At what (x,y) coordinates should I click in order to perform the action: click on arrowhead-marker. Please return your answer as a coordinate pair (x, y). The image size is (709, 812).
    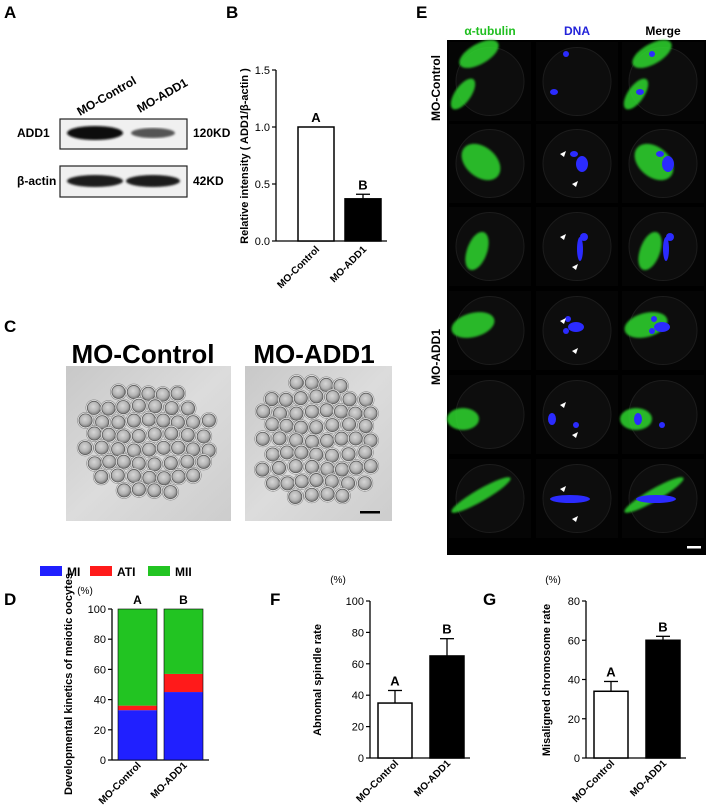
    Looking at the image, I should click on (575, 351).